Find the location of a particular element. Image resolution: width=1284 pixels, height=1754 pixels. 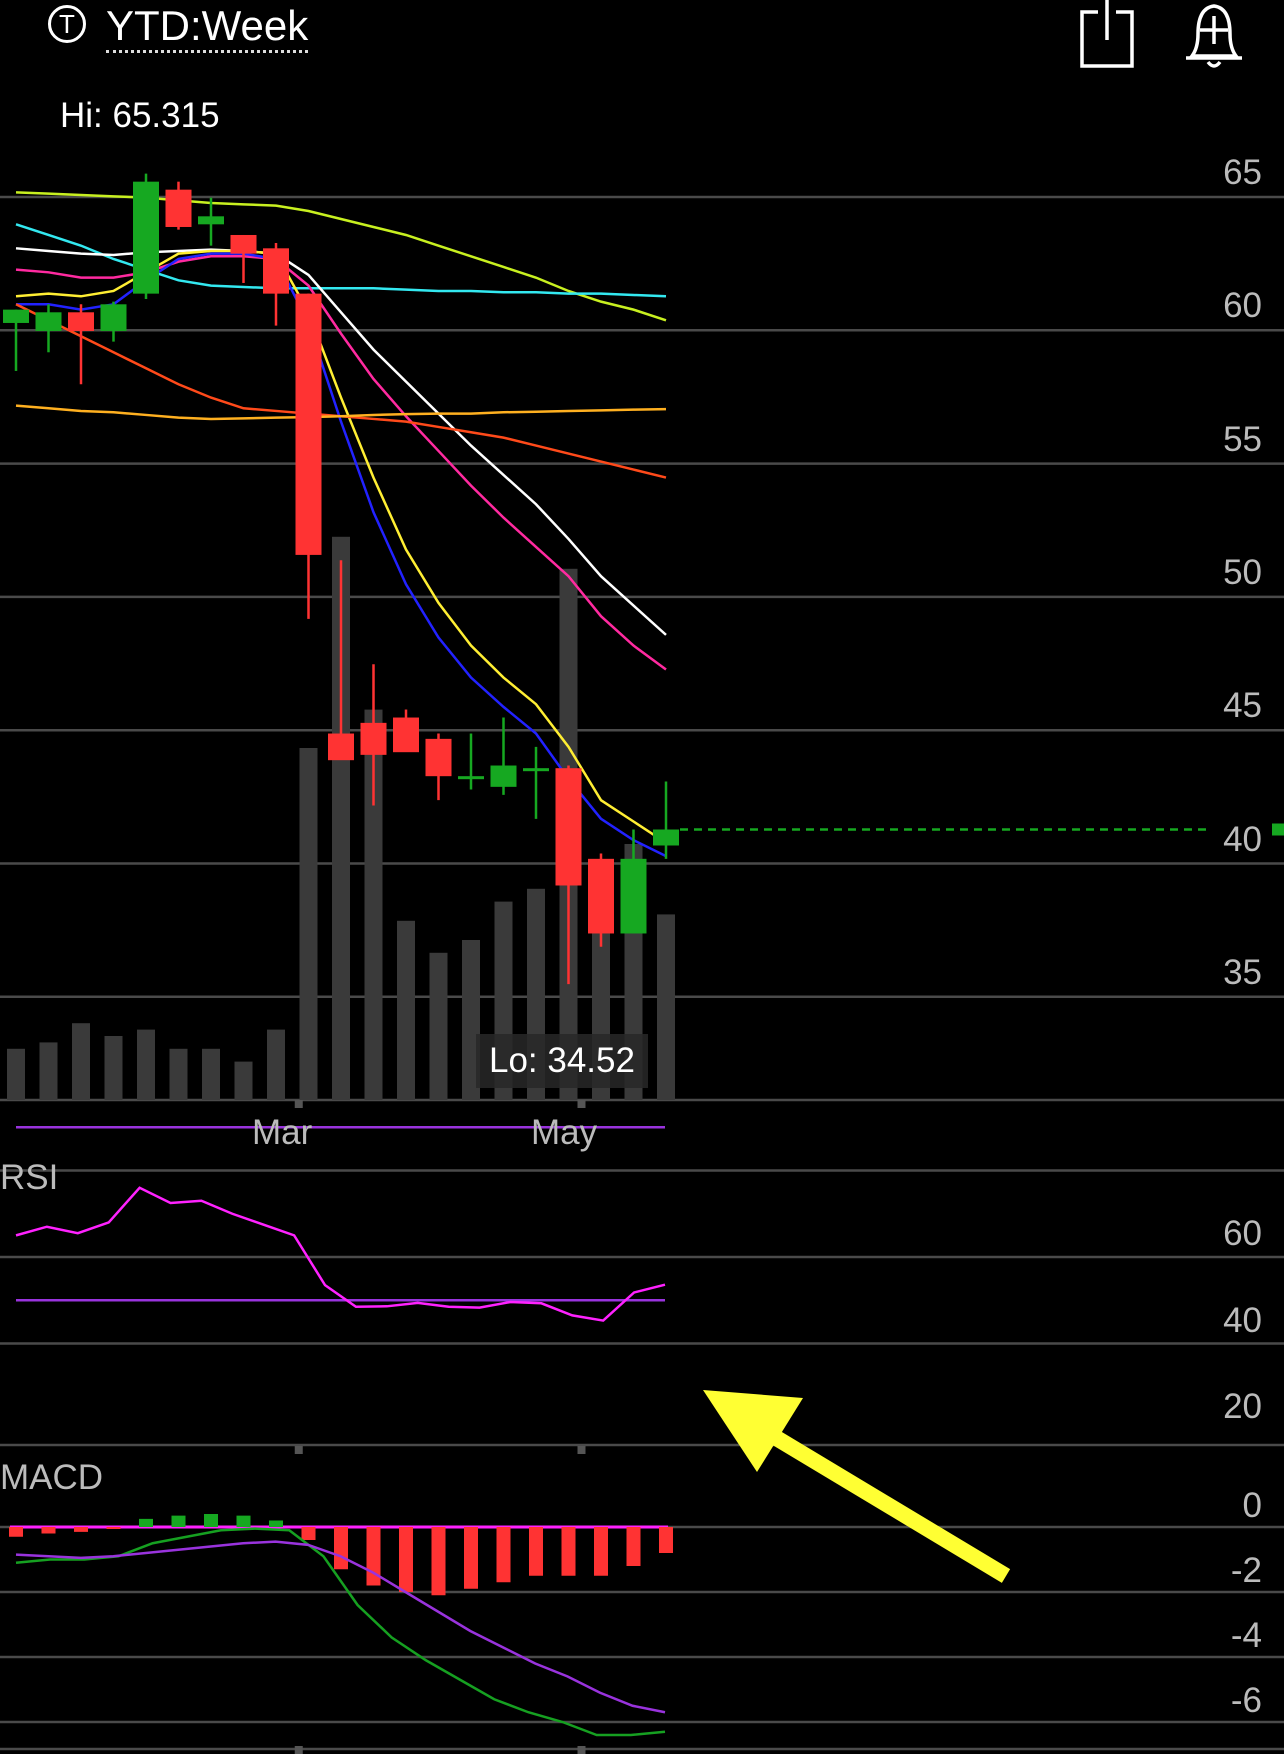

add-alert-button is located at coordinates (1214, 35).